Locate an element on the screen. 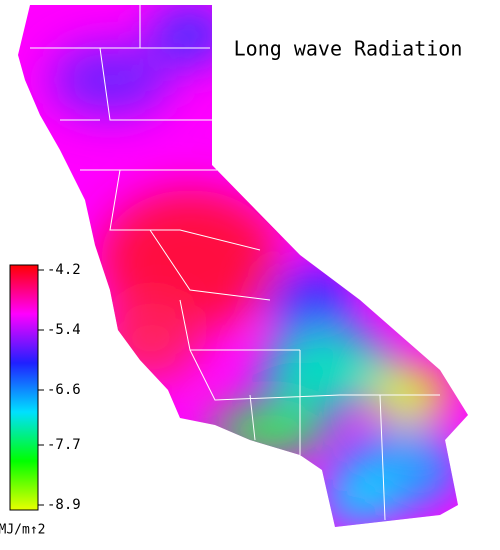 This screenshot has width=500, height=550. colorbar-ticks: -4.2 -5.4 -6.6 -7.7 -8.9 is located at coordinates (59, 387).